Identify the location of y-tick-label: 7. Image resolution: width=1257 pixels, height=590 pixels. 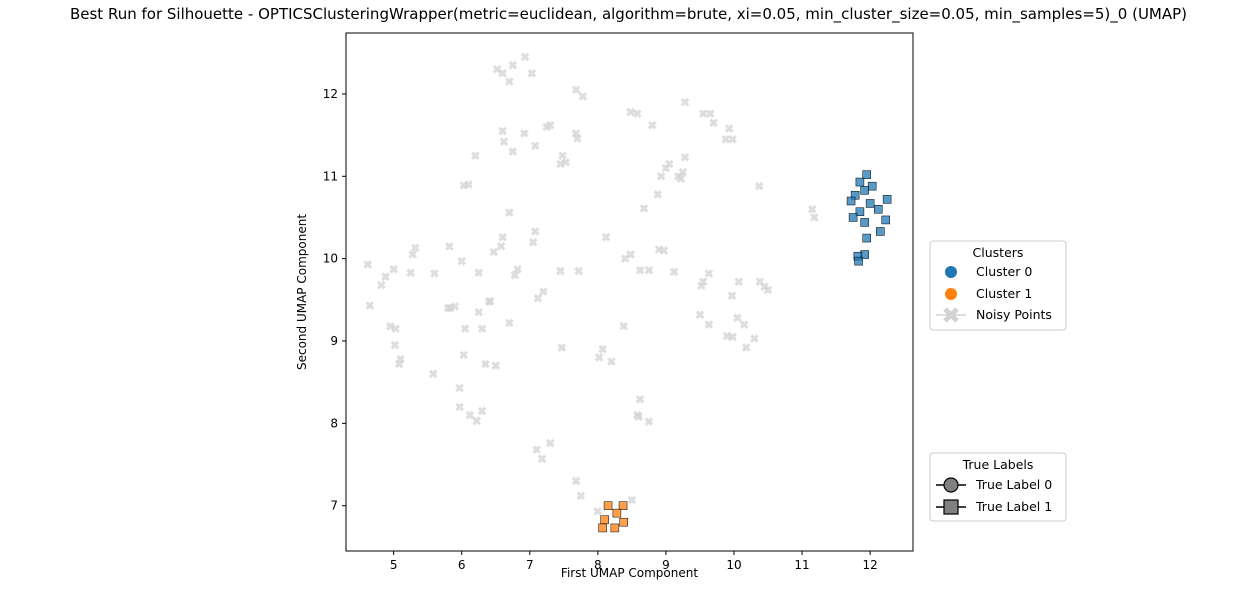
(334, 506).